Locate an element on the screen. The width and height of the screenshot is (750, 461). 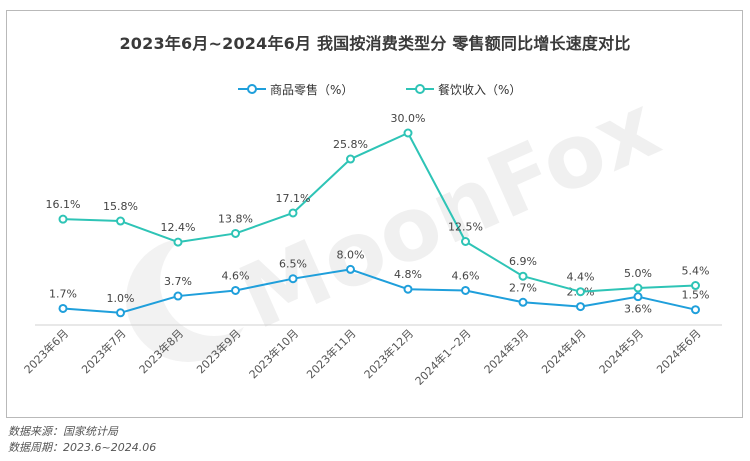
data-label-retail: 4.8% is located at coordinates (408, 274).